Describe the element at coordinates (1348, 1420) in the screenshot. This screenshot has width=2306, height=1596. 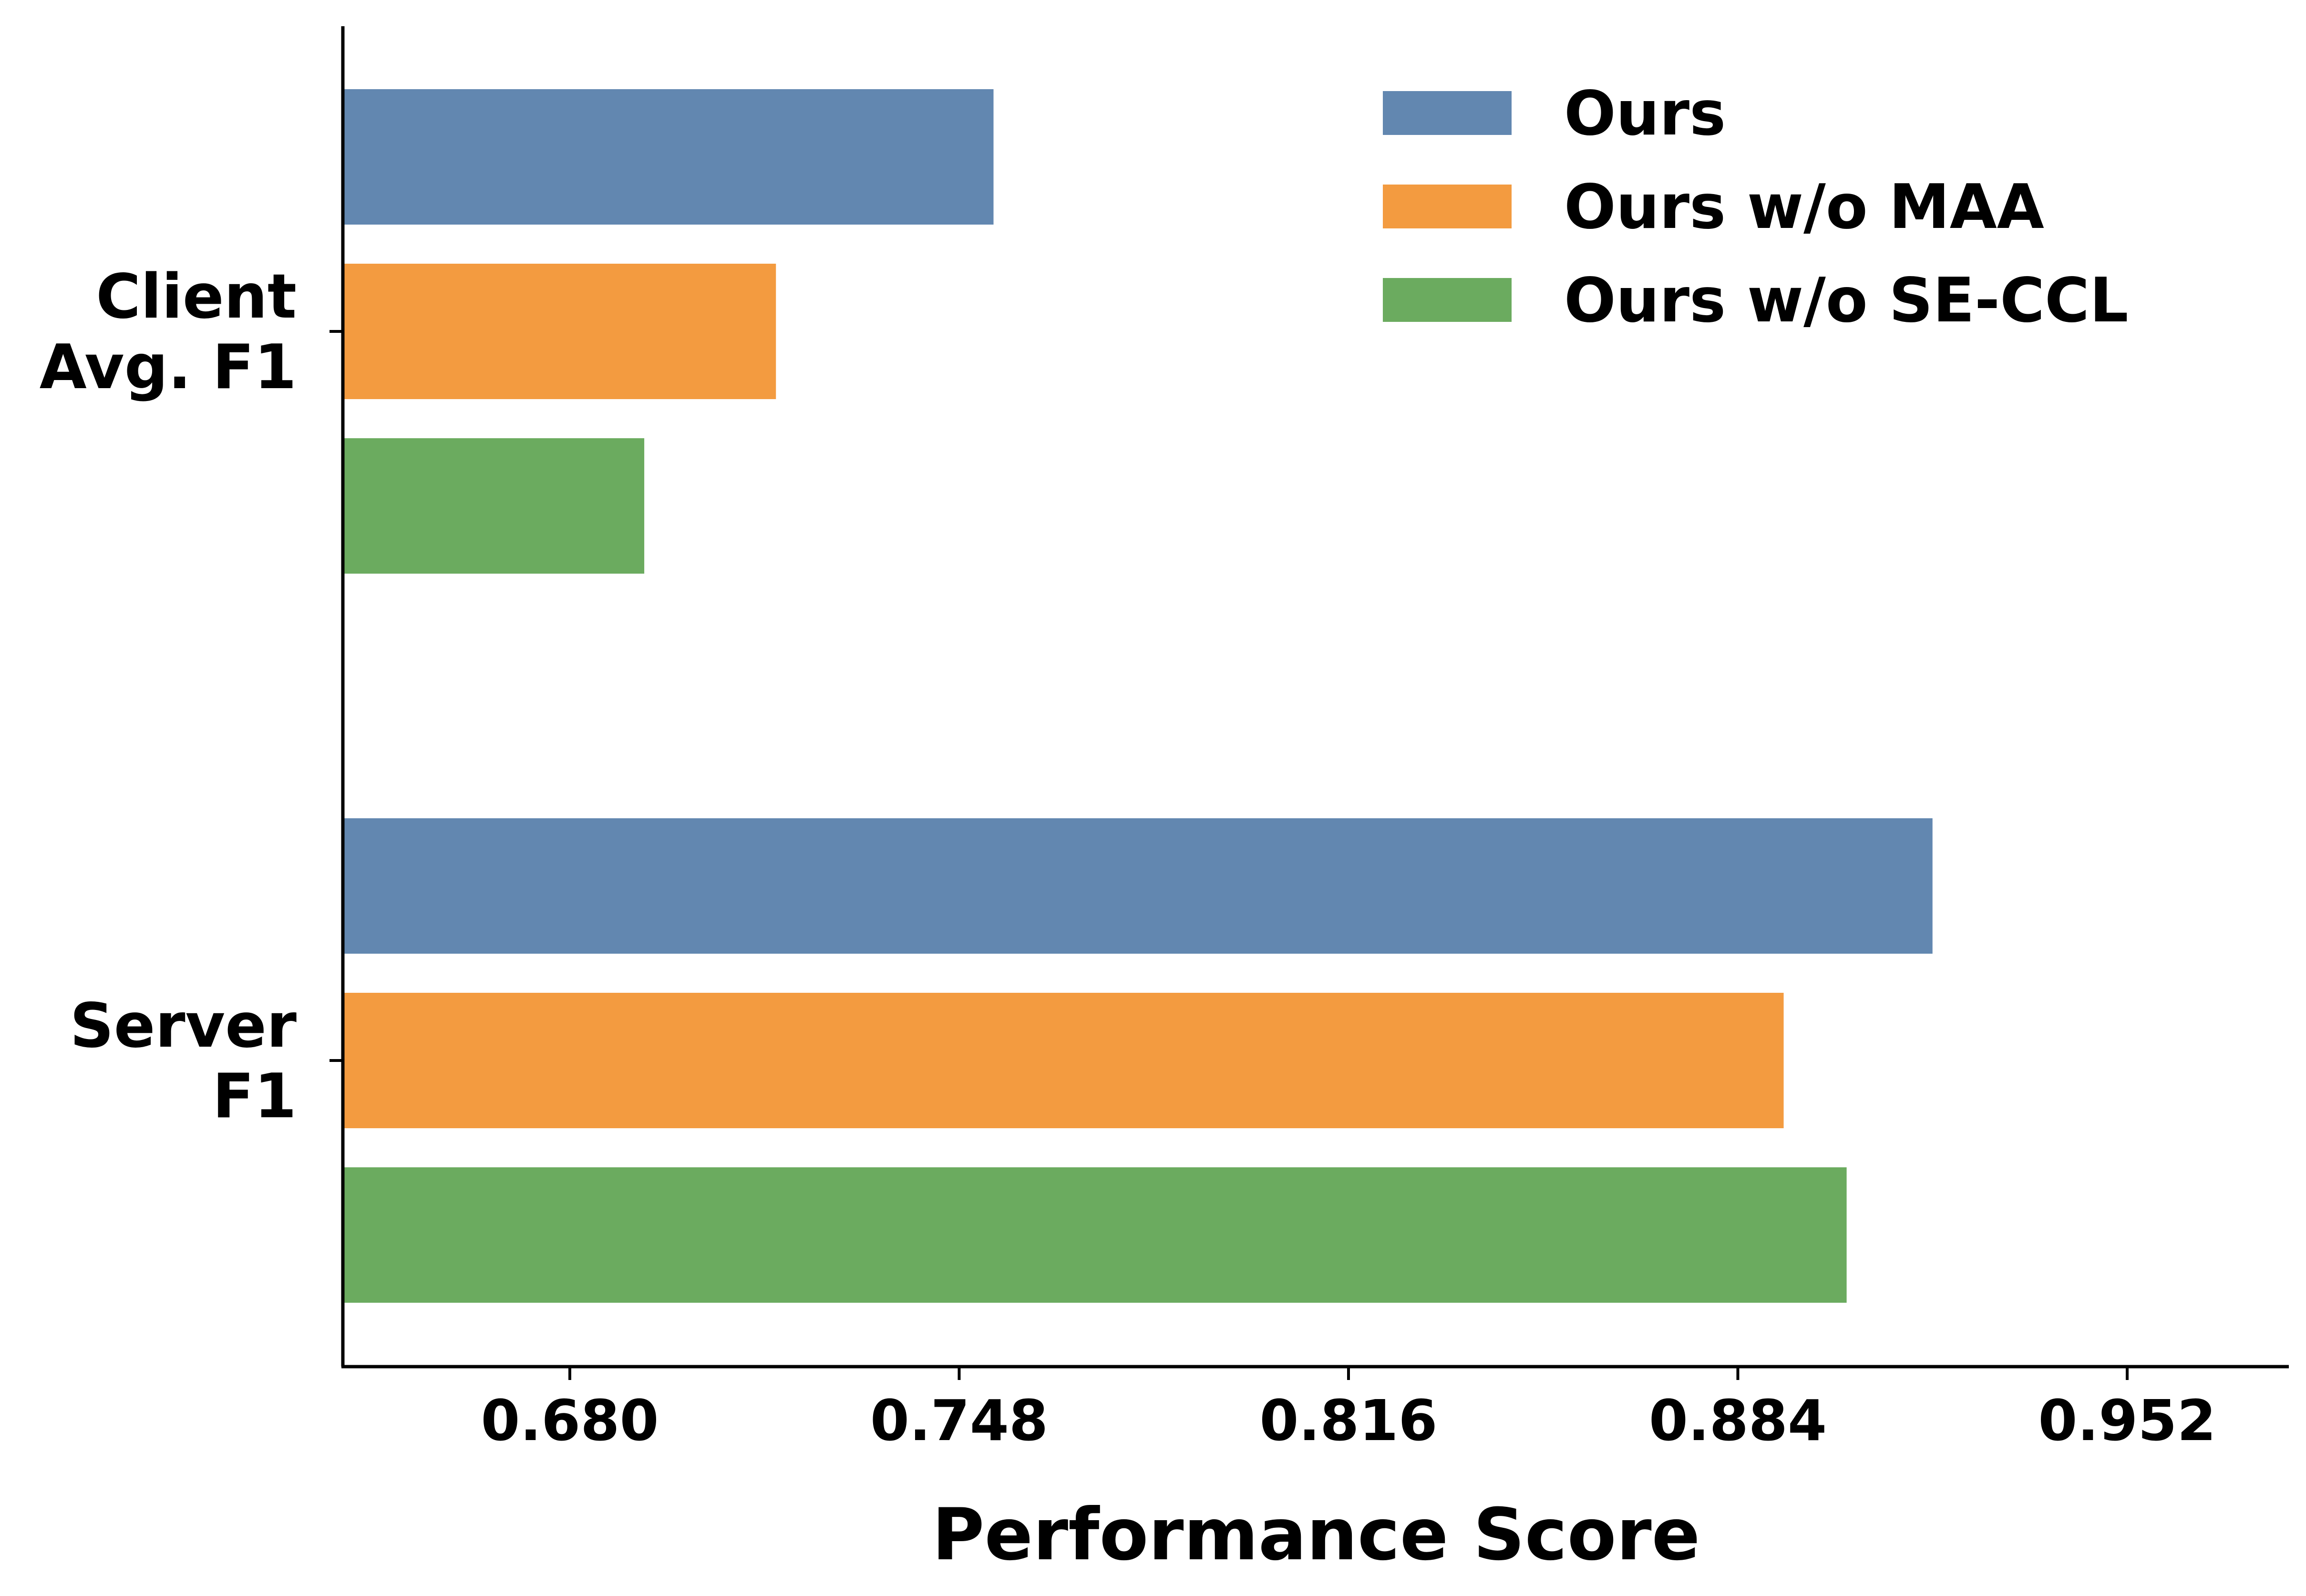
I see `x-tick-label-2: 0.816` at that location.